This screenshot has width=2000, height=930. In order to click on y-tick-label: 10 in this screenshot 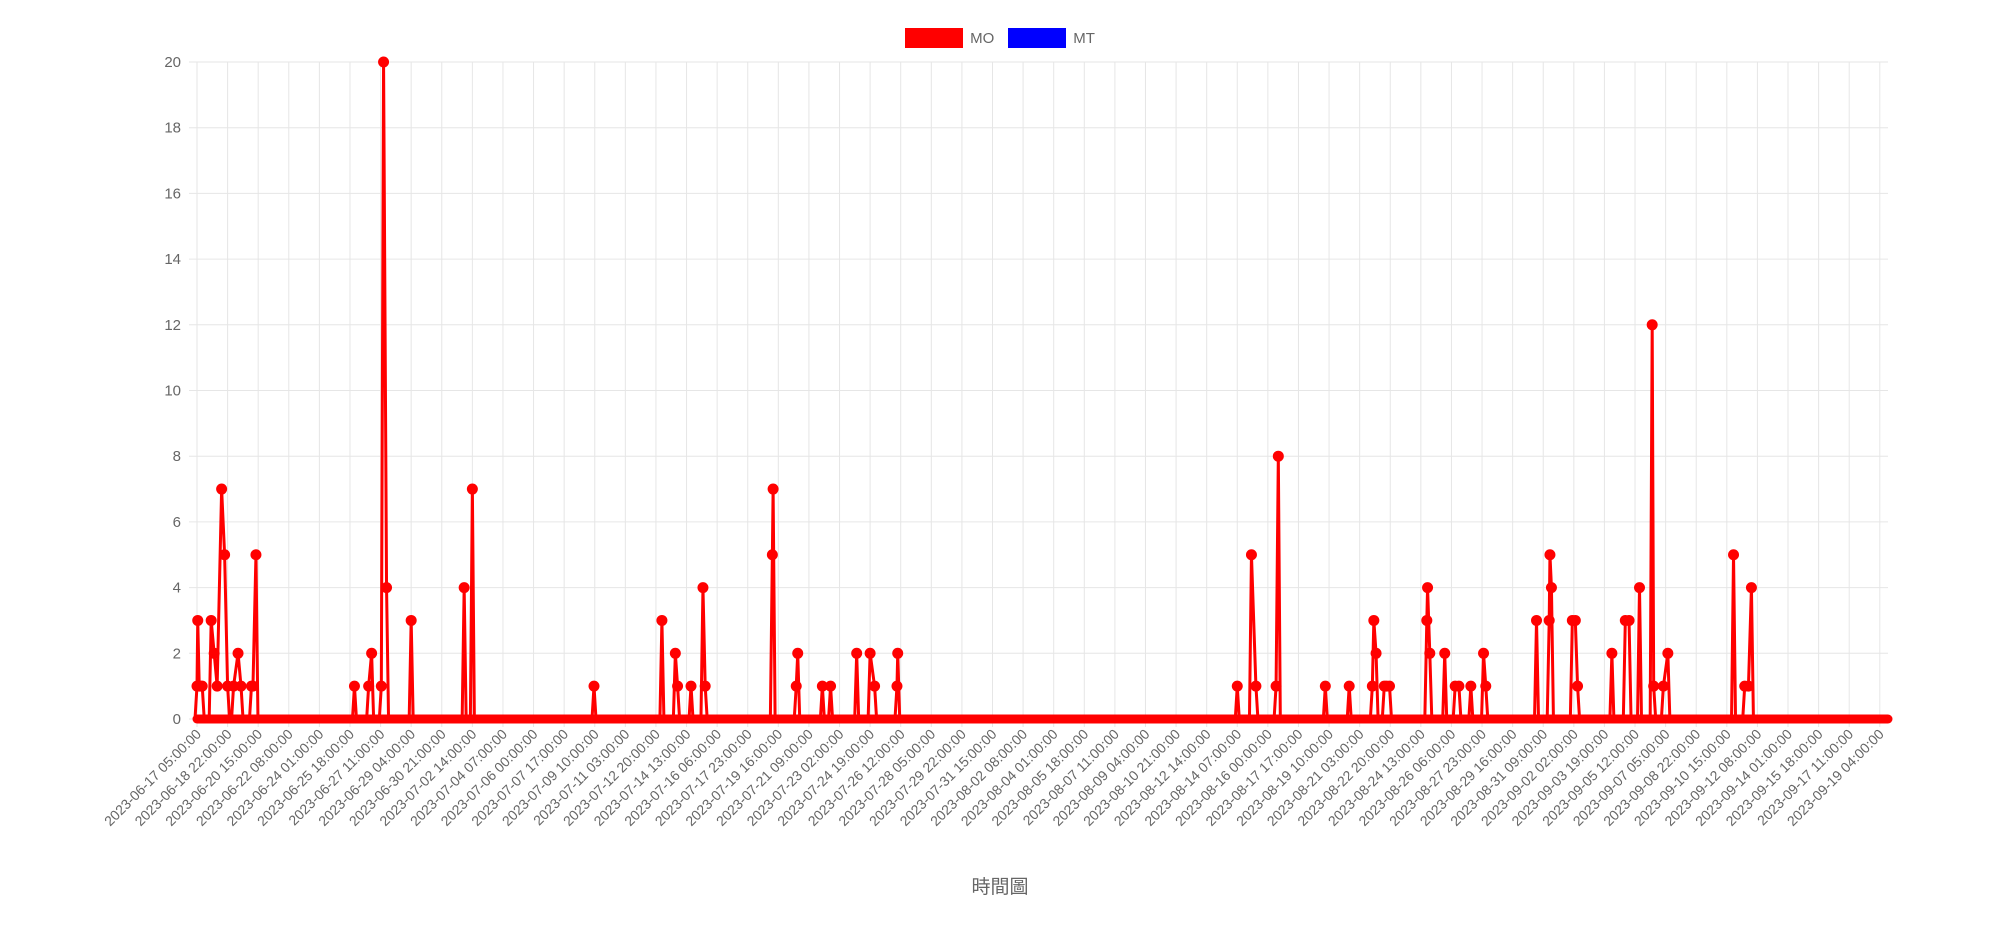, I will do `click(172, 391)`.